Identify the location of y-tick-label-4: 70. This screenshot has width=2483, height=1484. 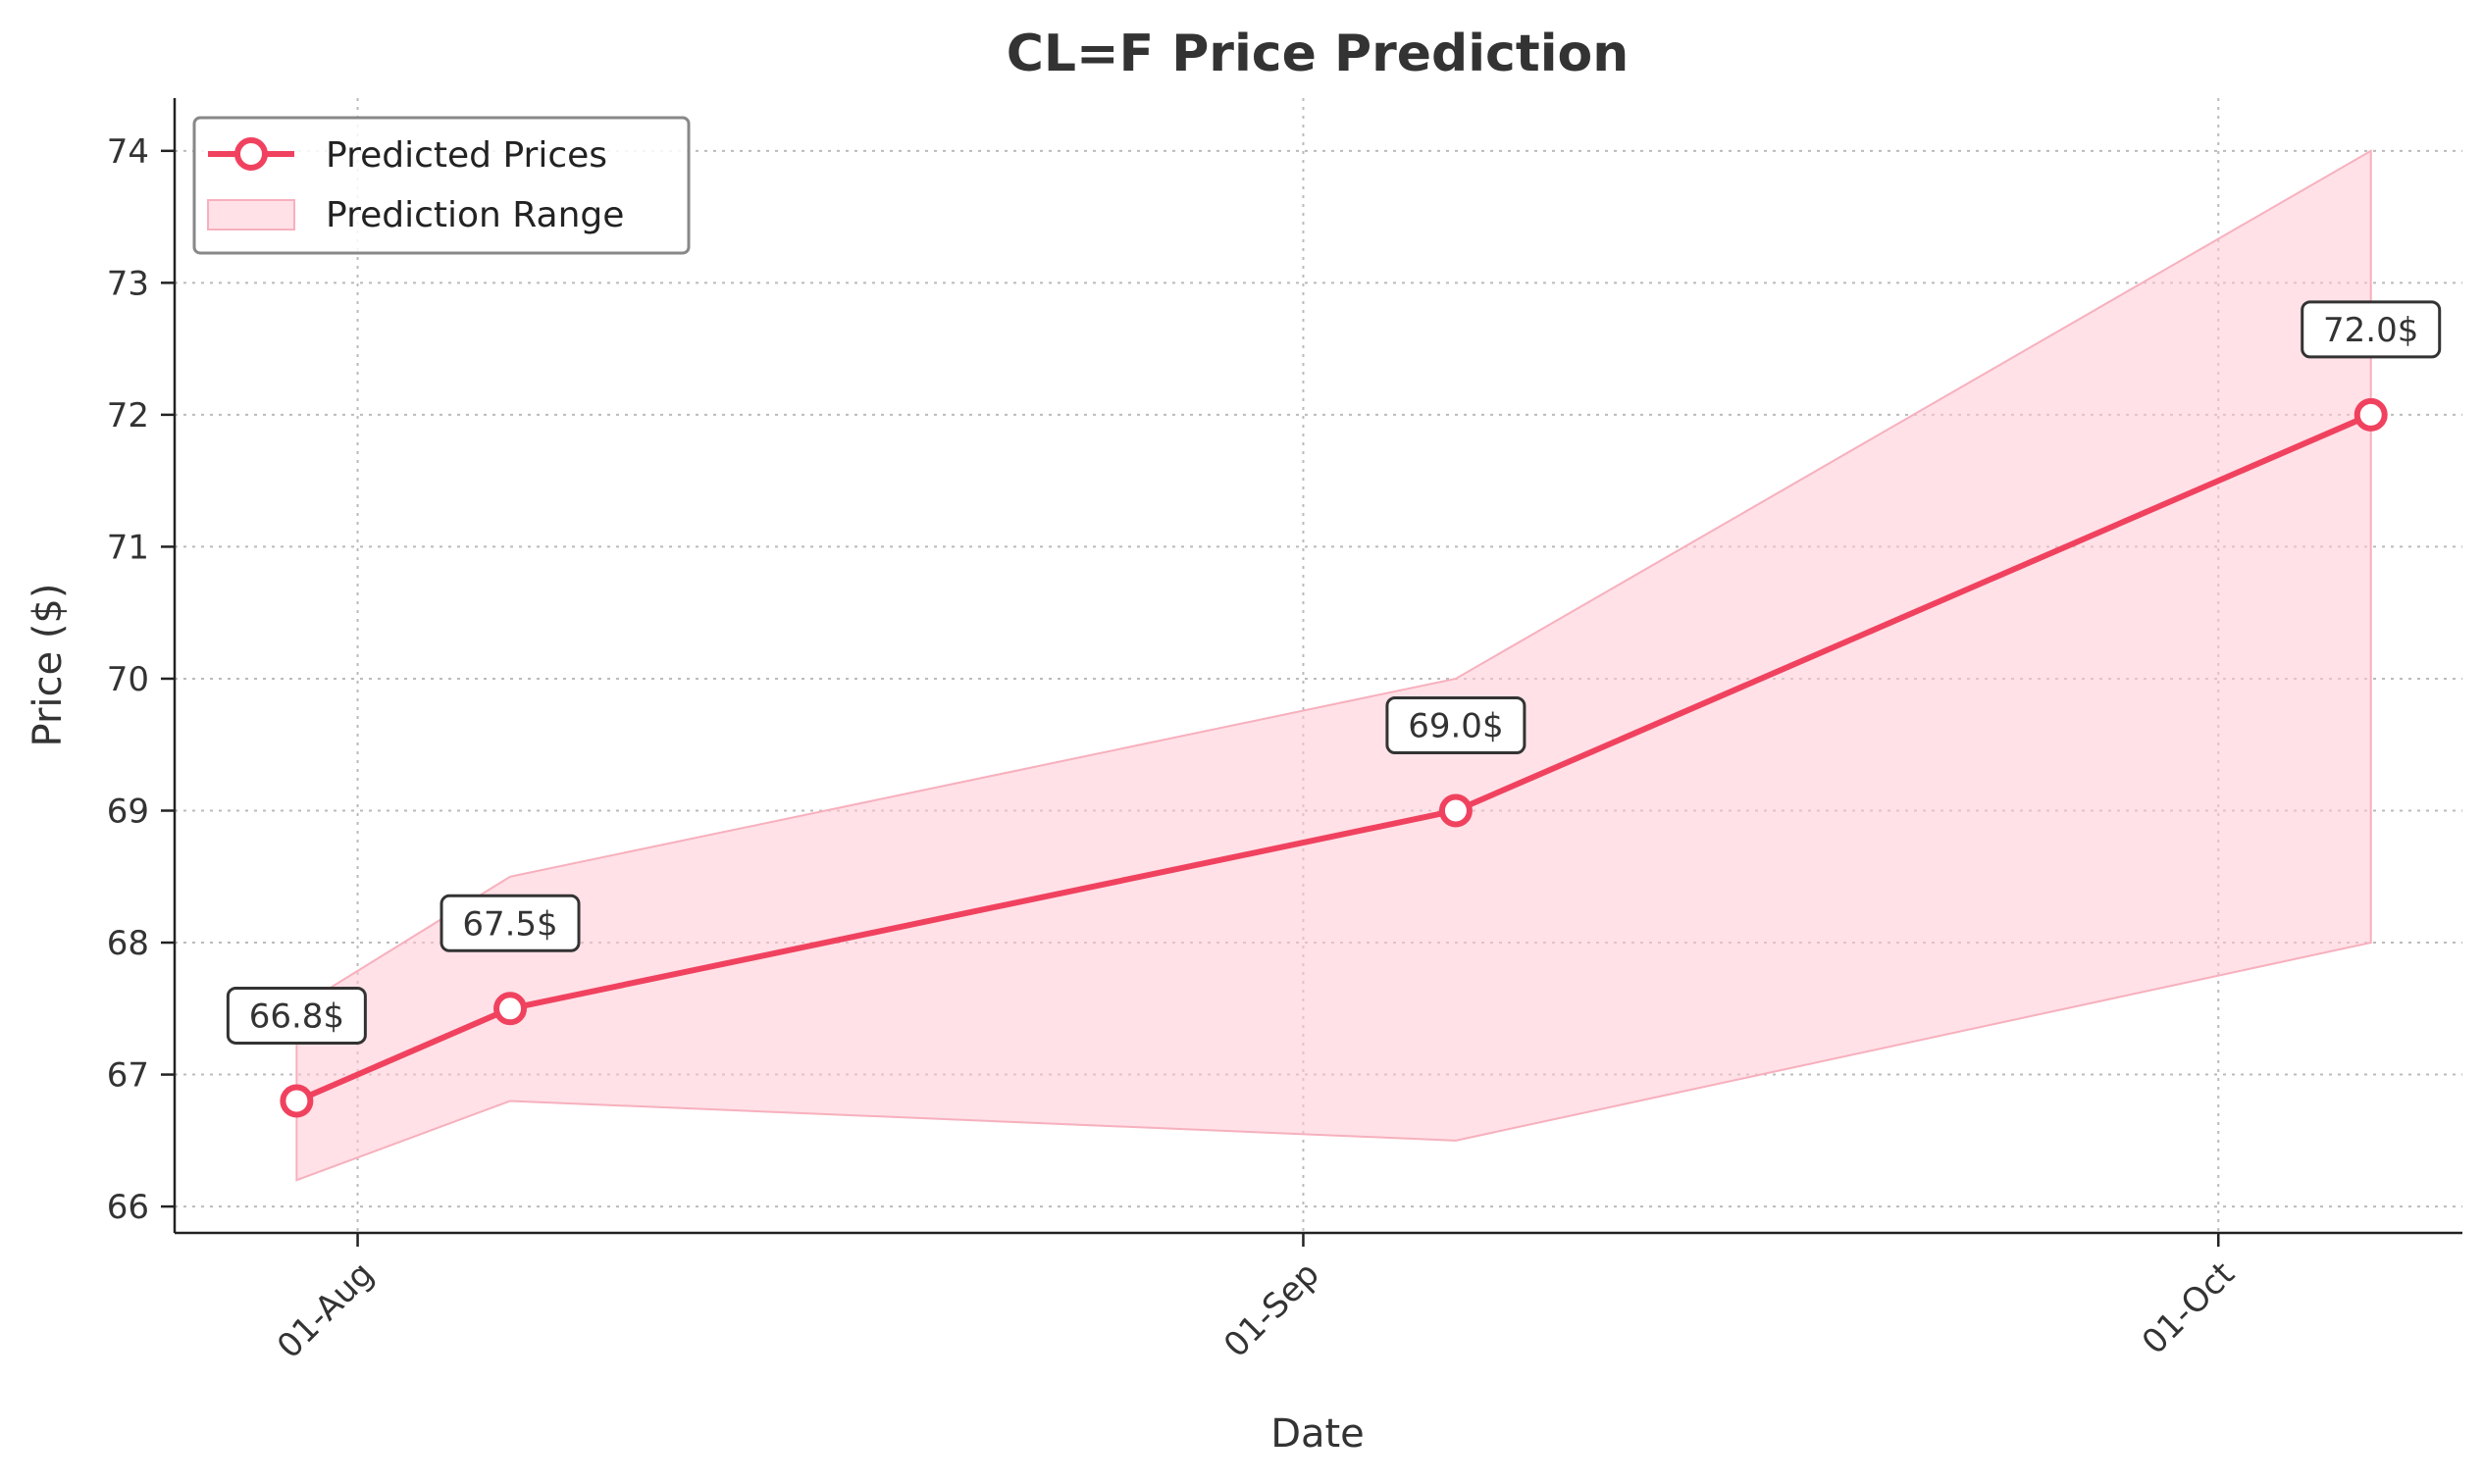
(128, 679).